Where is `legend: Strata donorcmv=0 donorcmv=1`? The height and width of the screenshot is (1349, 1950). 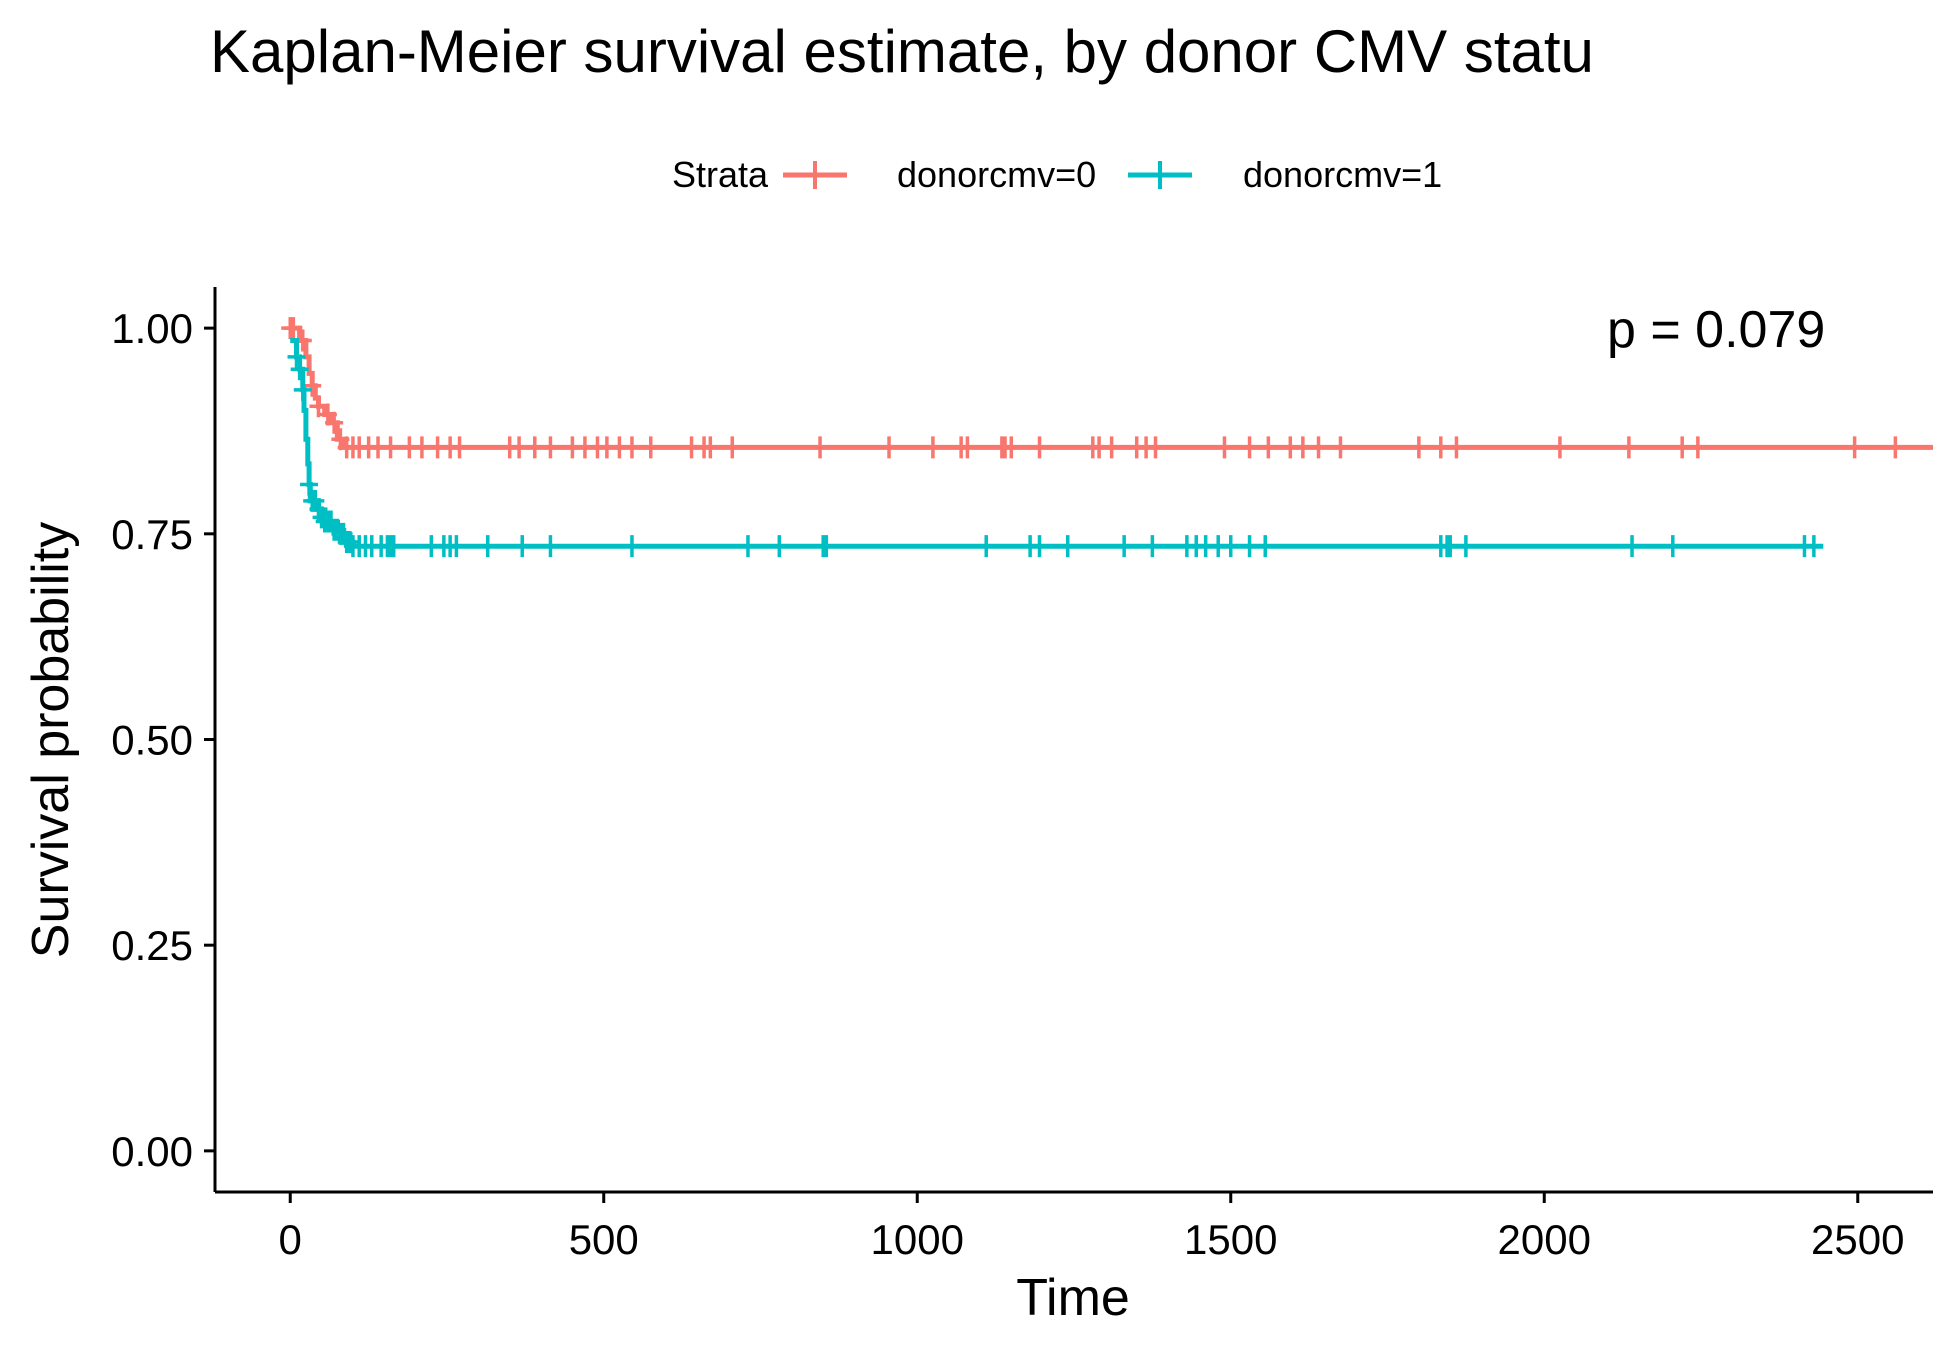
legend: Strata donorcmv=0 donorcmv=1 is located at coordinates (1057, 174).